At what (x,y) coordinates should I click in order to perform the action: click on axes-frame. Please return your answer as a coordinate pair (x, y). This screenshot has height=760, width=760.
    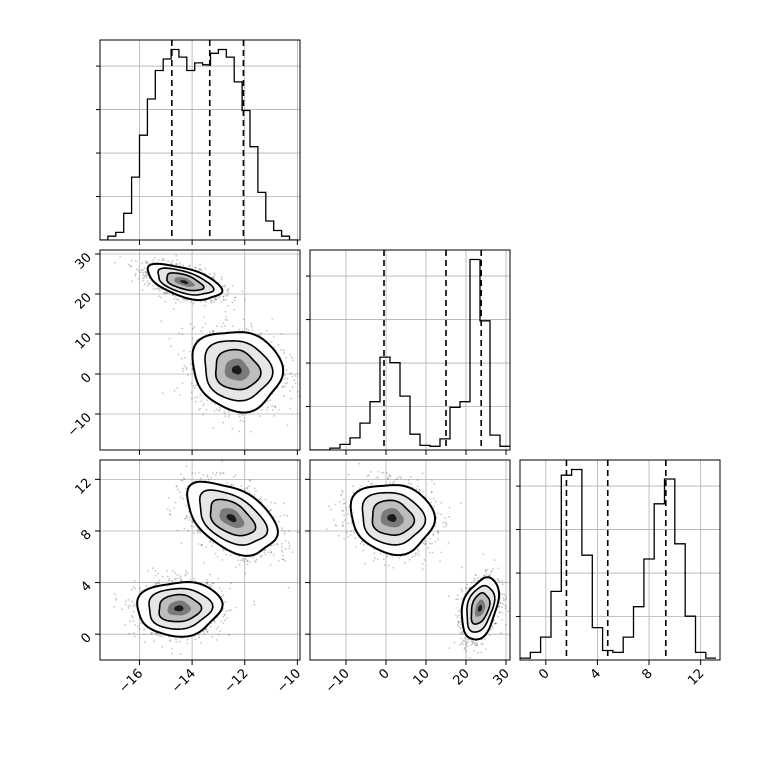
    Looking at the image, I should click on (620, 560).